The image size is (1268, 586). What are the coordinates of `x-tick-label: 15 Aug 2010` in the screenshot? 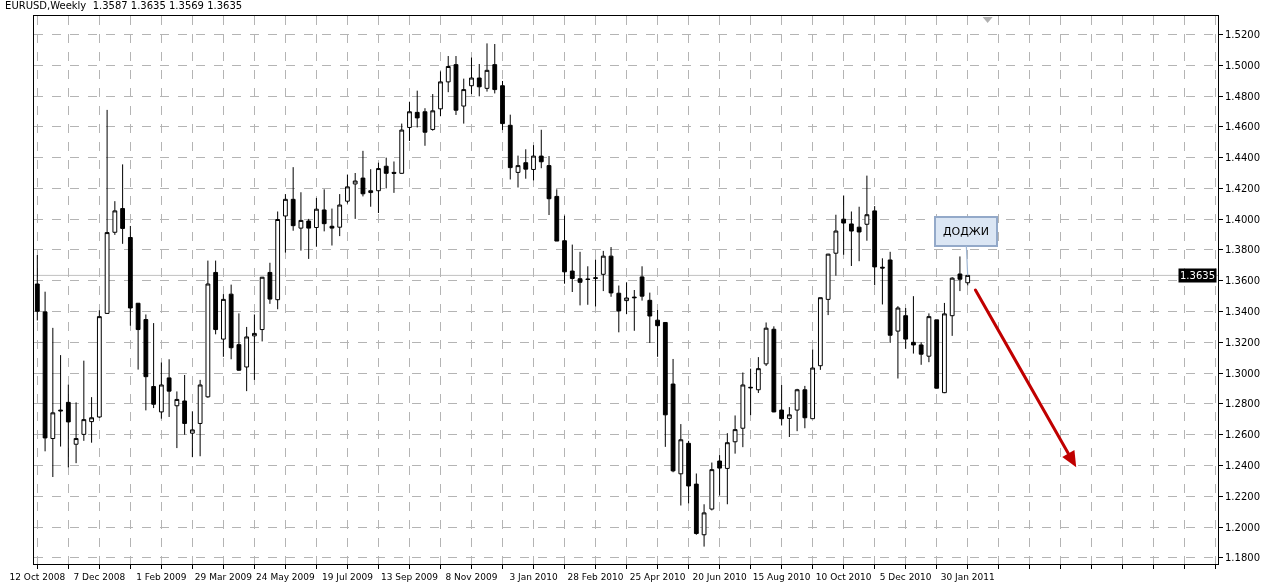 It's located at (781, 576).